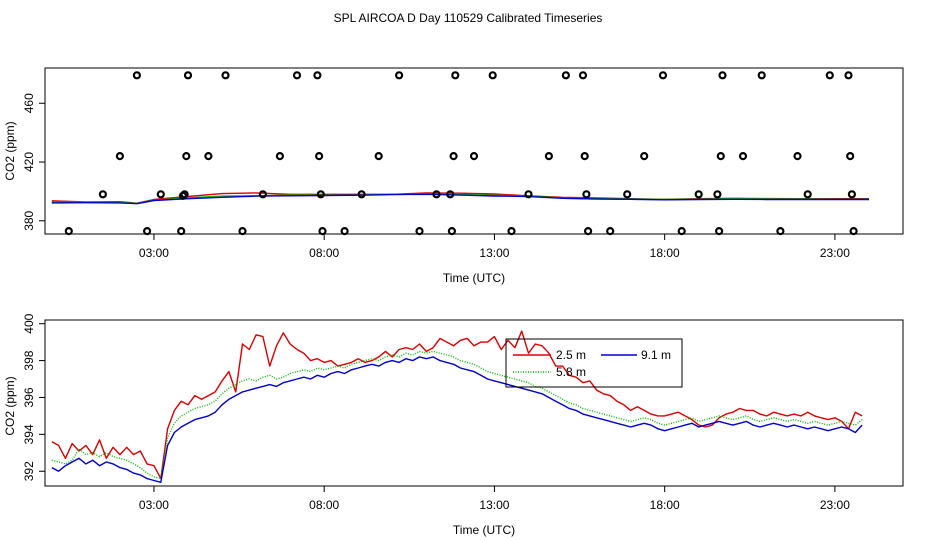  What do you see at coordinates (494, 253) in the screenshot?
I see `top-x-tick-label: 13:00` at bounding box center [494, 253].